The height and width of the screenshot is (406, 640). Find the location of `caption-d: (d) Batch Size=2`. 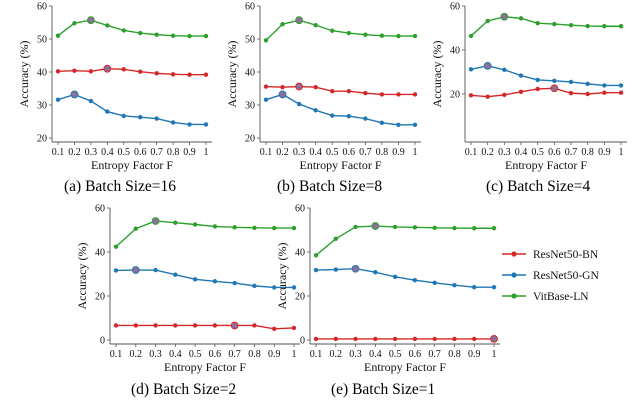

caption-d: (d) Batch Size=2 is located at coordinates (184, 389).